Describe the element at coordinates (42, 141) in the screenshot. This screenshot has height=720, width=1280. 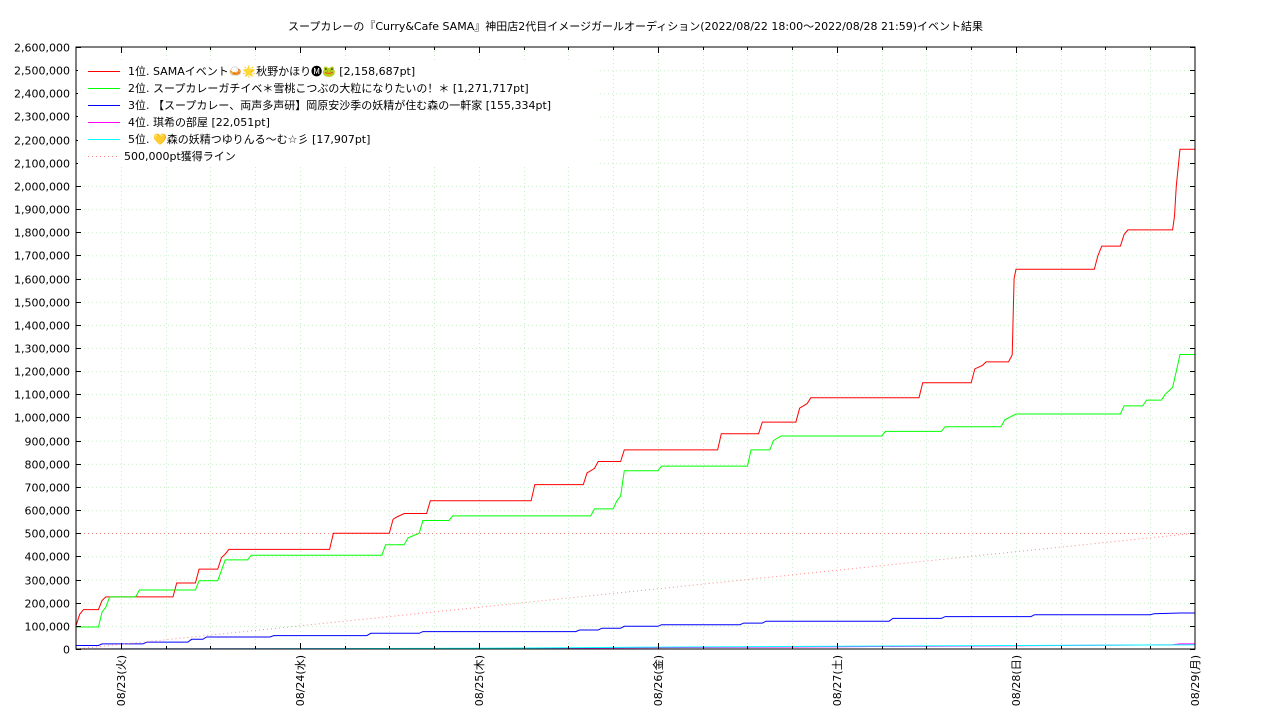
I see `y-tick-label: 2,200,000` at that location.